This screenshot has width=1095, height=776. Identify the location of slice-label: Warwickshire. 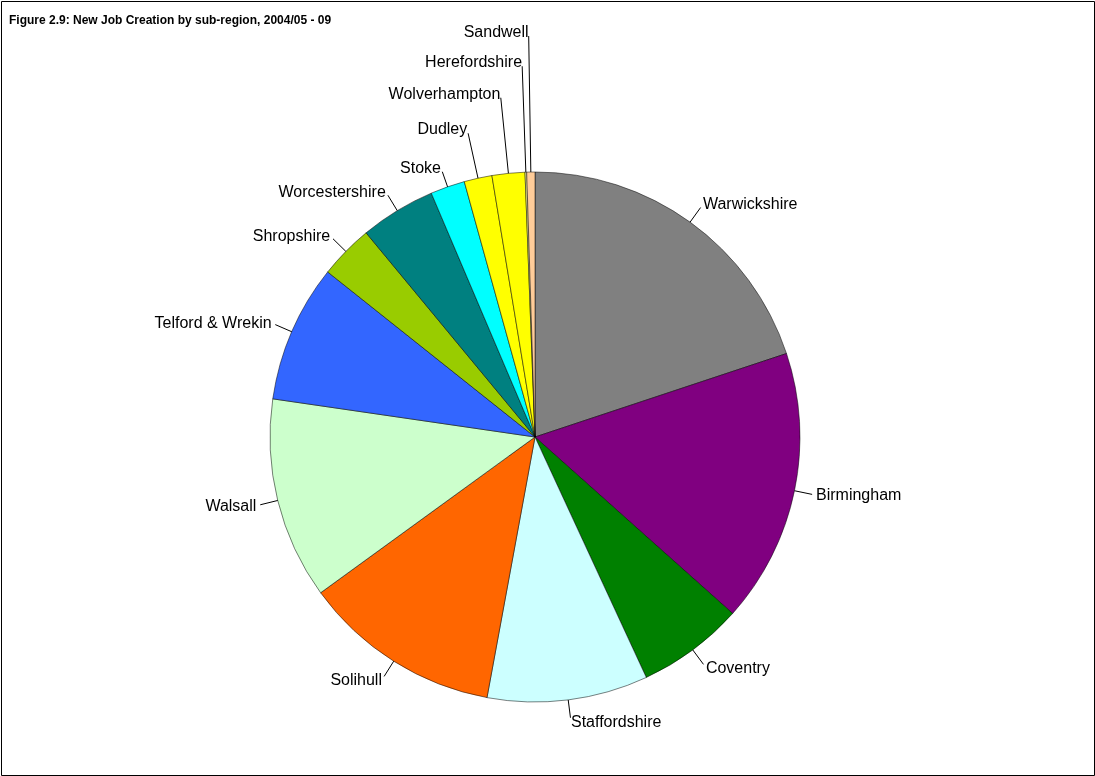
(750, 204).